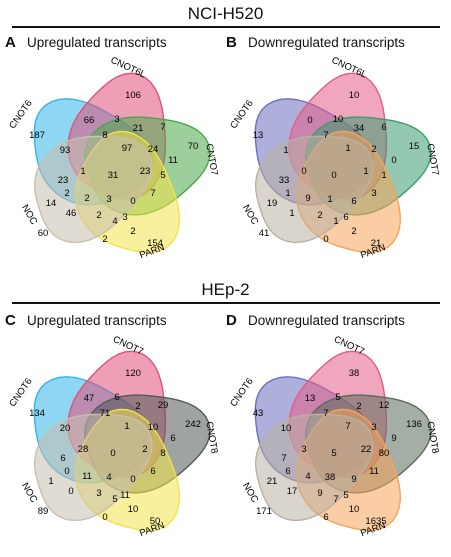 The width and height of the screenshot is (451, 557). Describe the element at coordinates (264, 511) in the screenshot. I see `region-count: 171` at that location.